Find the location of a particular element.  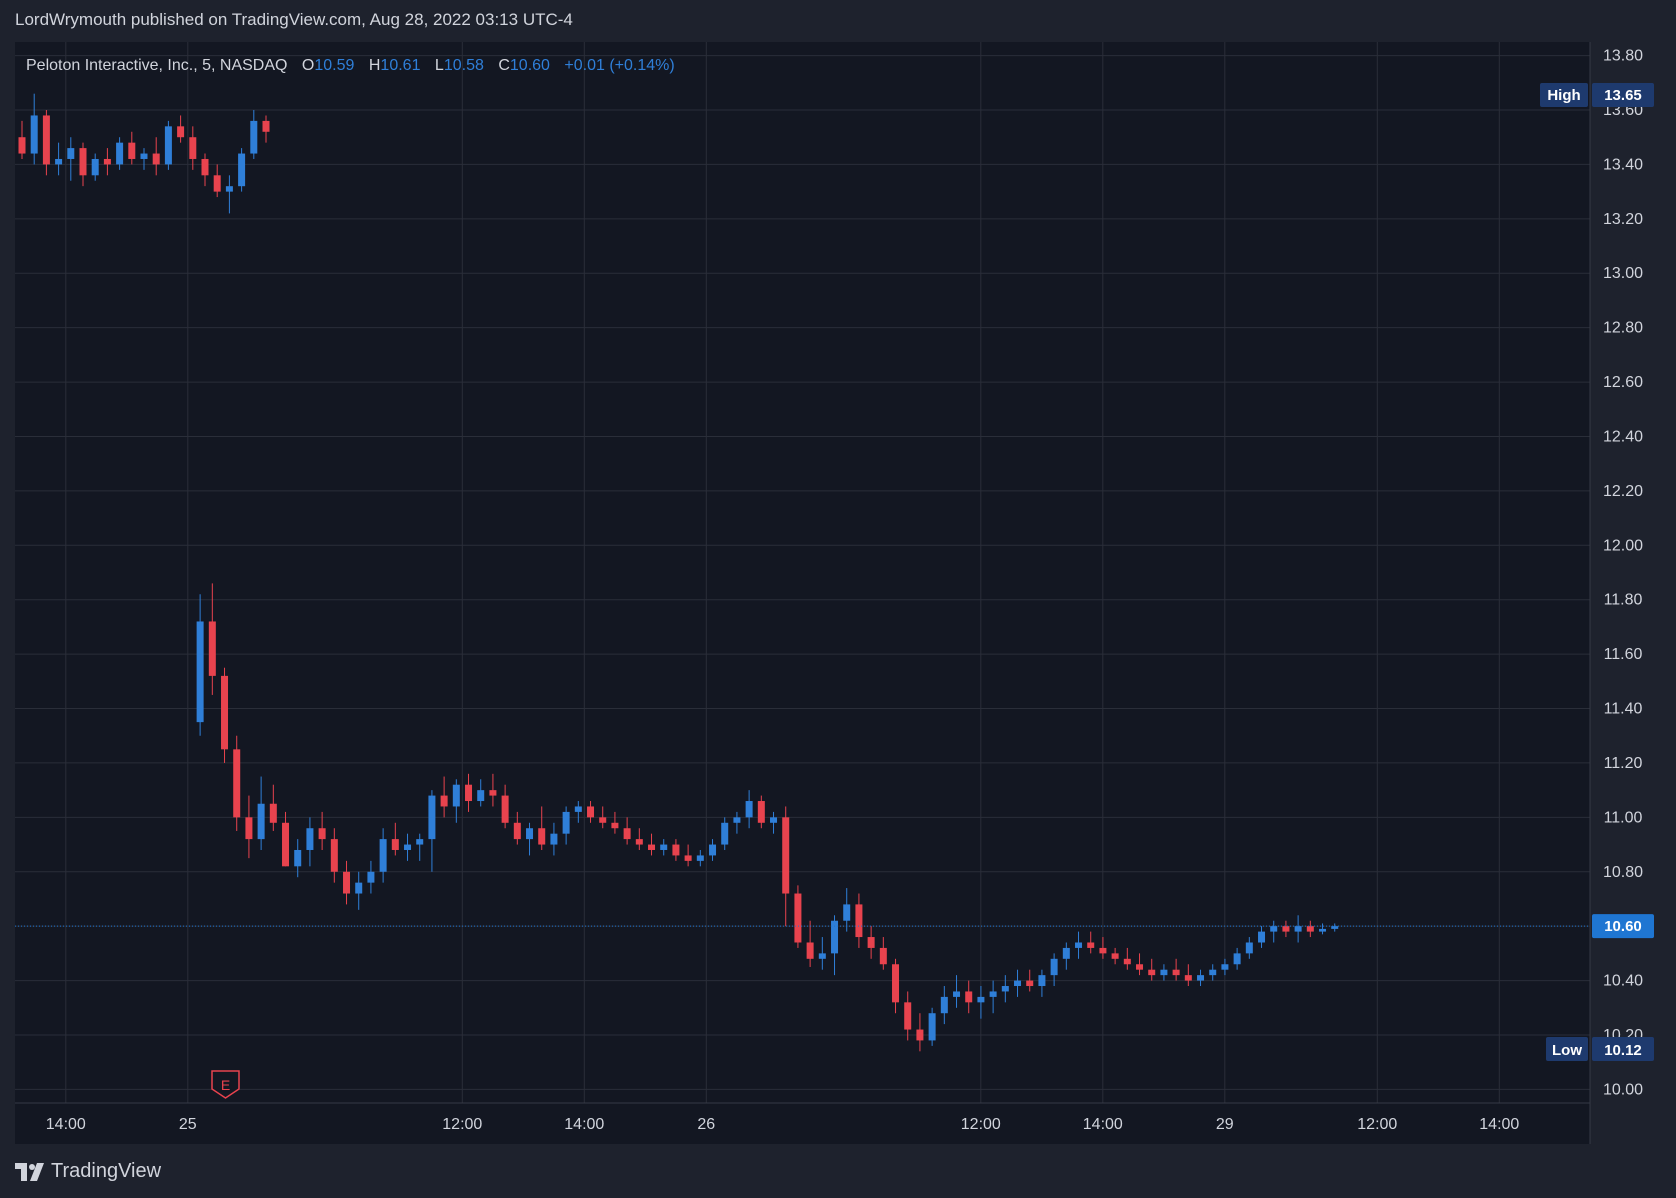

last-price-value: 10.60 is located at coordinates (1623, 926).